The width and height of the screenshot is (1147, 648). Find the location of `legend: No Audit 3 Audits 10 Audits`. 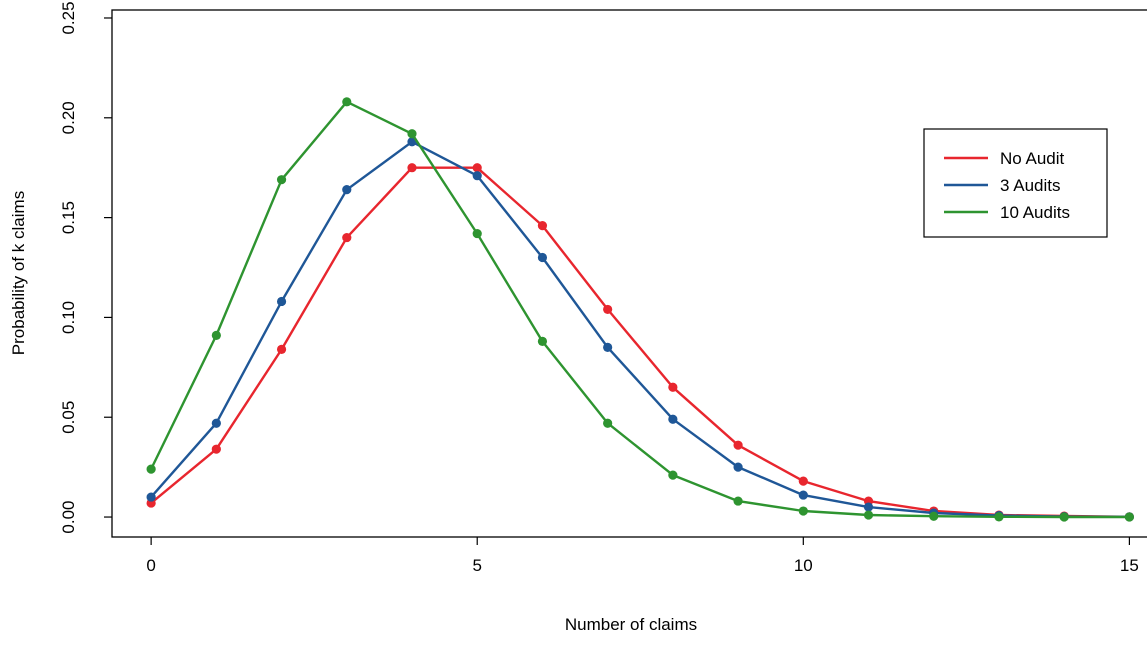

legend: No Audit 3 Audits 10 Audits is located at coordinates (1015, 183).